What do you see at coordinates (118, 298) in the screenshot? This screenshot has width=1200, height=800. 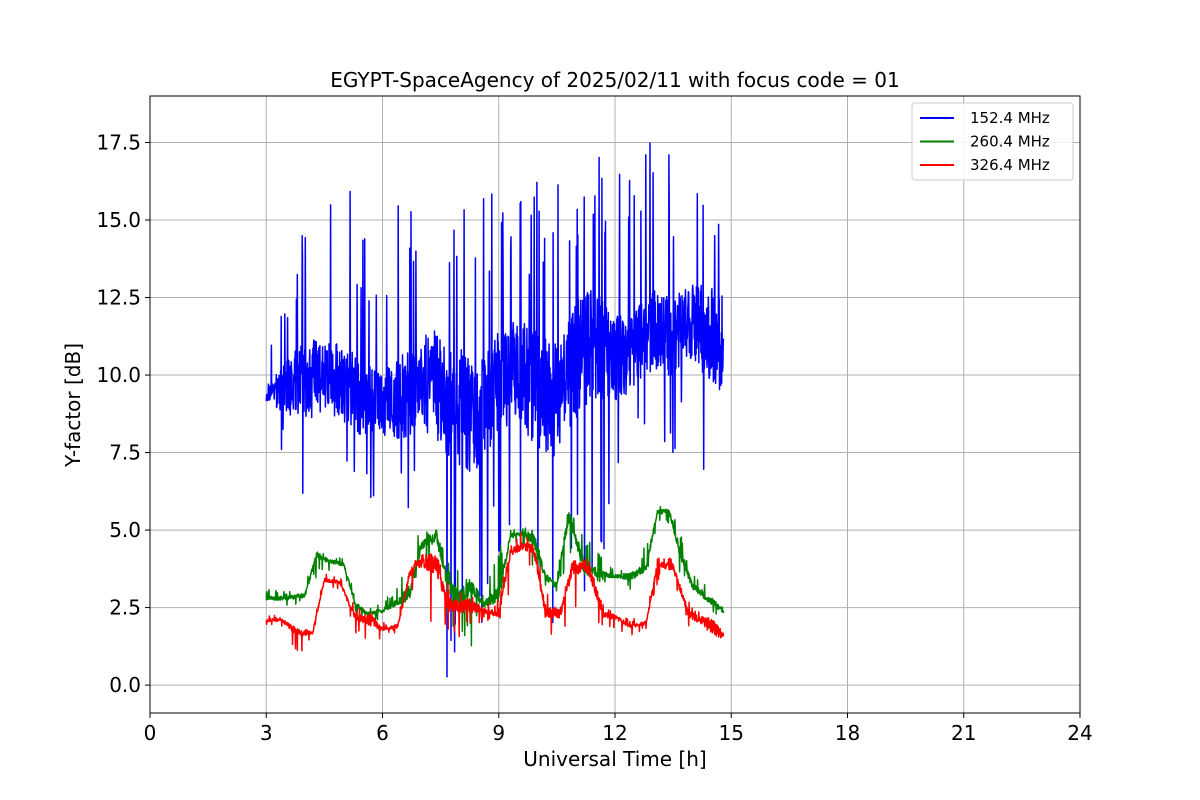 I see `y-tick-label: 12.5` at bounding box center [118, 298].